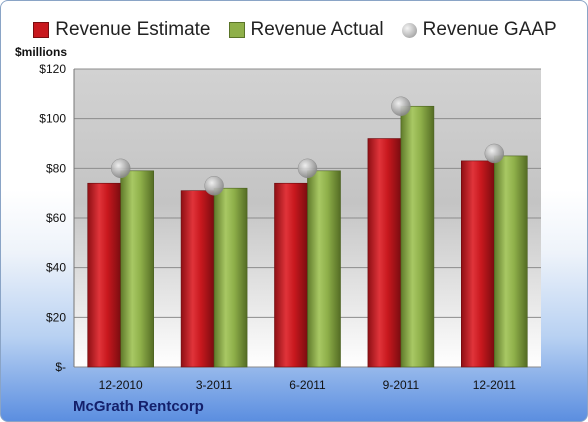 The width and height of the screenshot is (588, 422). What do you see at coordinates (56, 218) in the screenshot?
I see `y-tick-label: $60` at bounding box center [56, 218].